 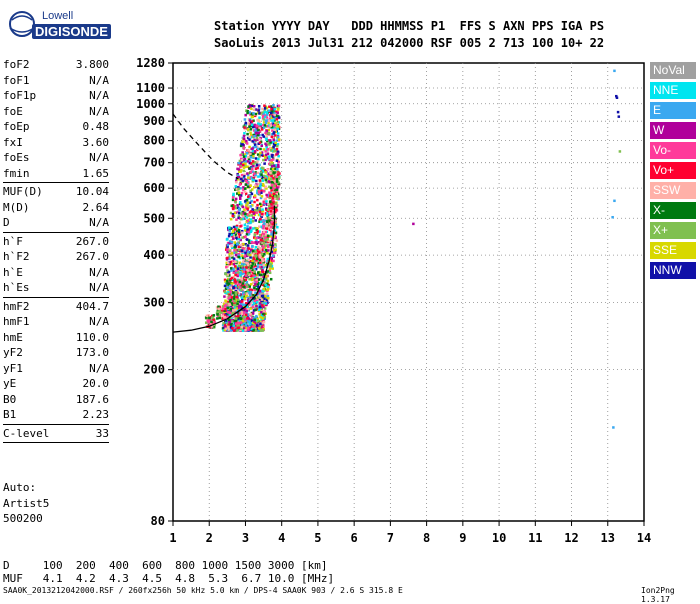 I want to click on param-row: B0 187.6, so click(x=56, y=400).